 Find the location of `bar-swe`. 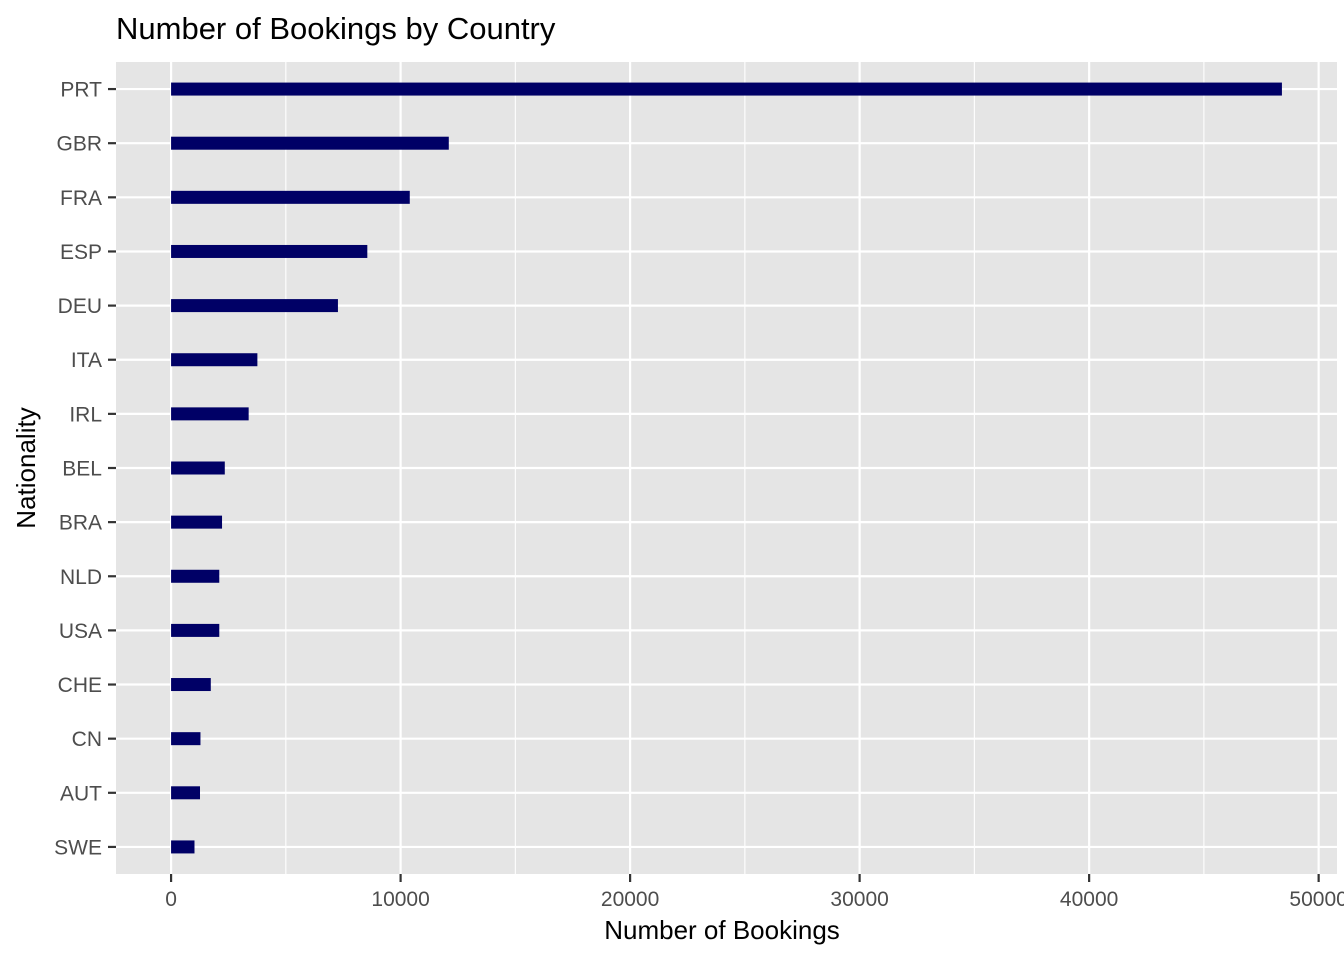

bar-swe is located at coordinates (183, 847).